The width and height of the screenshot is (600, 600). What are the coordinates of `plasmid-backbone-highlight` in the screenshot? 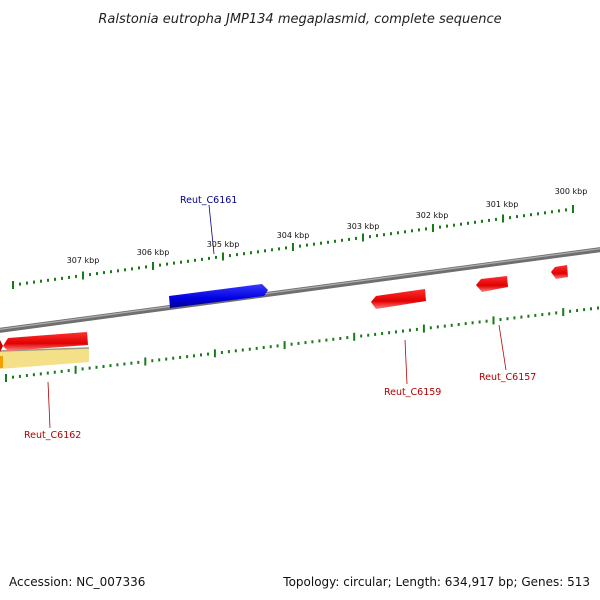 It's located at (300, 289).